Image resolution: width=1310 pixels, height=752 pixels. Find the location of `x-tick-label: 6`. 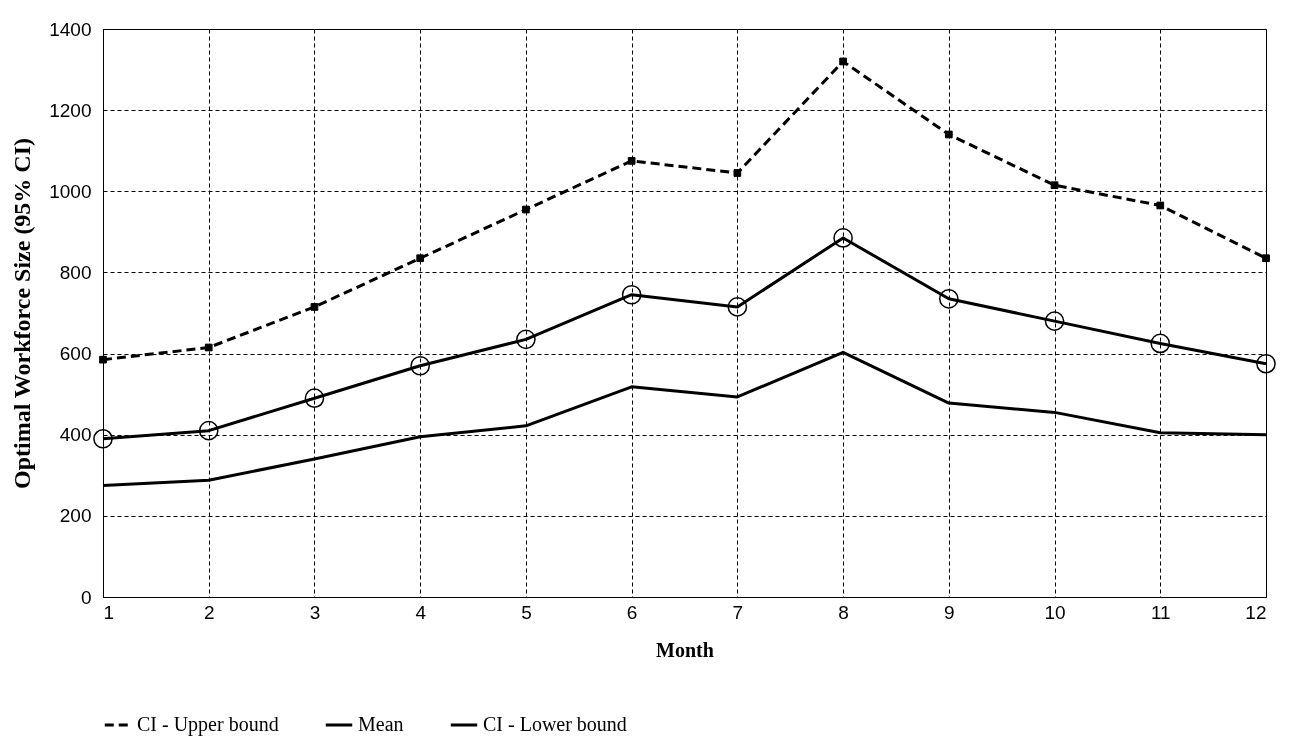

x-tick-label: 6 is located at coordinates (632, 612).